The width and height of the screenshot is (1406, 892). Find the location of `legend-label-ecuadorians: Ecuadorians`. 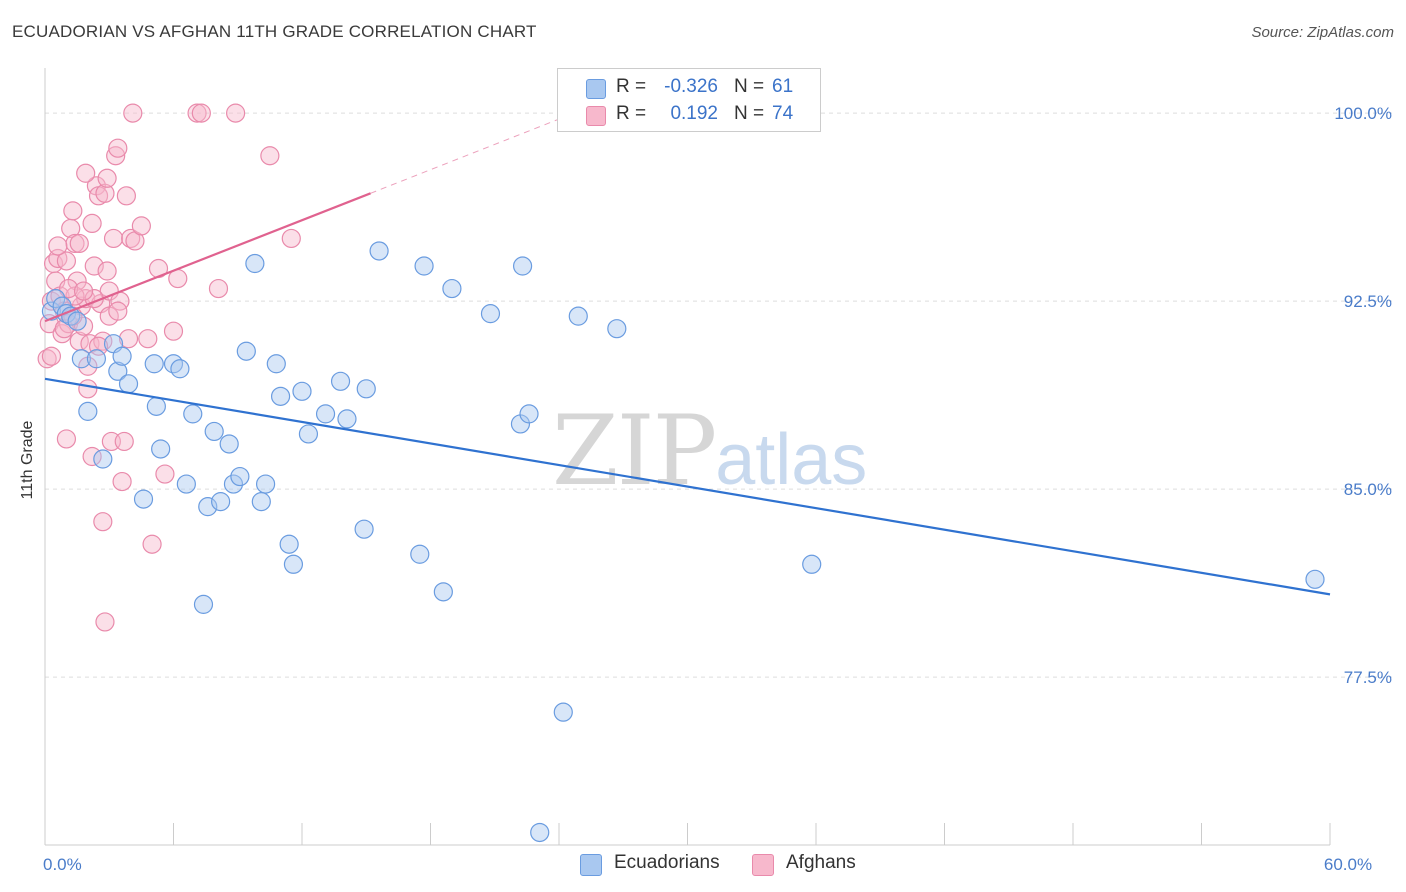

legend-label-ecuadorians: Ecuadorians is located at coordinates (667, 862).